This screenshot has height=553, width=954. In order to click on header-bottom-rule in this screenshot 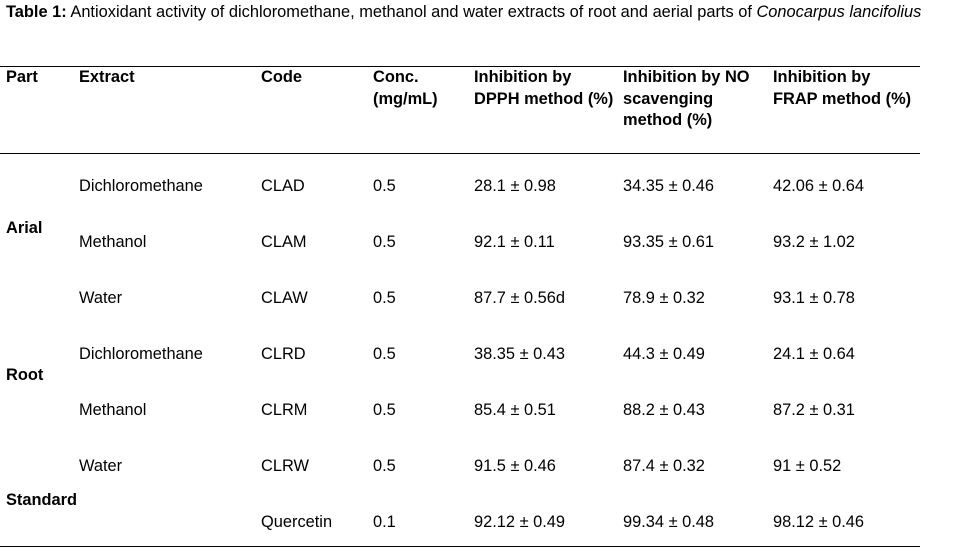, I will do `click(460, 153)`.